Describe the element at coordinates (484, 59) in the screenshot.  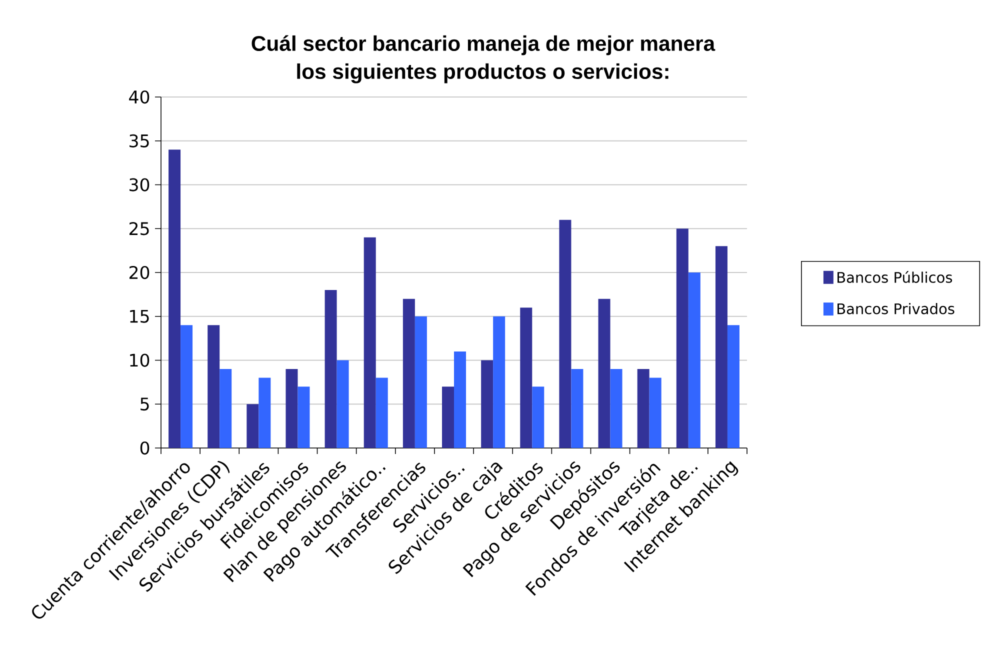
I see `chart-title: Cuál sector bancario maneja de mejor manera los siguientes productos o servicios:` at that location.